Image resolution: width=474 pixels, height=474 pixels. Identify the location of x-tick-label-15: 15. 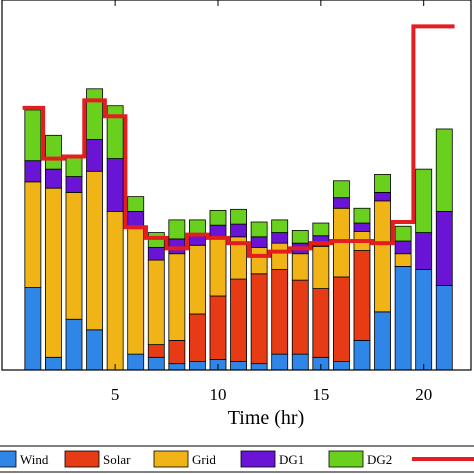
(320, 394).